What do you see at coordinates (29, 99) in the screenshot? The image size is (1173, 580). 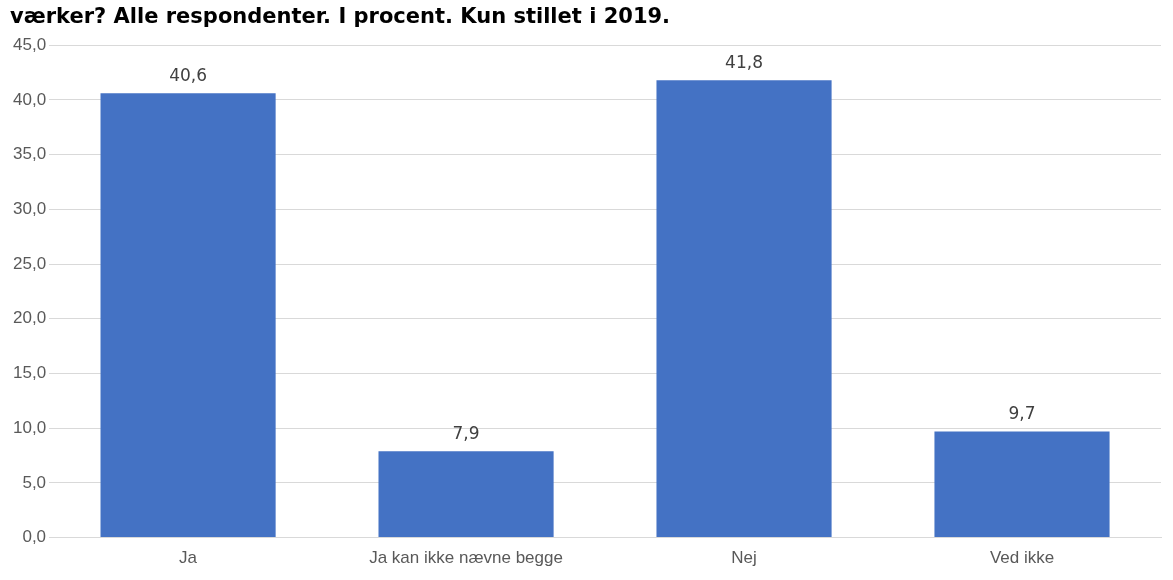 I see `y-tick-label: 40,0` at bounding box center [29, 99].